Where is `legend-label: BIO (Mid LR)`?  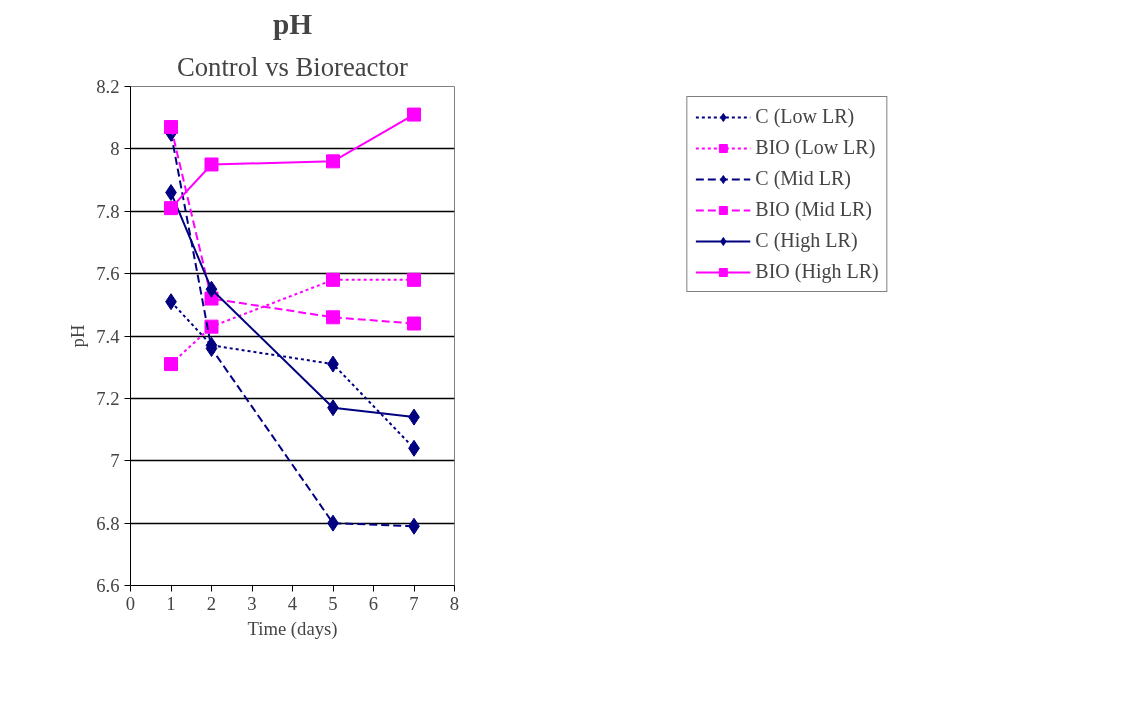 legend-label: BIO (Mid LR) is located at coordinates (814, 209).